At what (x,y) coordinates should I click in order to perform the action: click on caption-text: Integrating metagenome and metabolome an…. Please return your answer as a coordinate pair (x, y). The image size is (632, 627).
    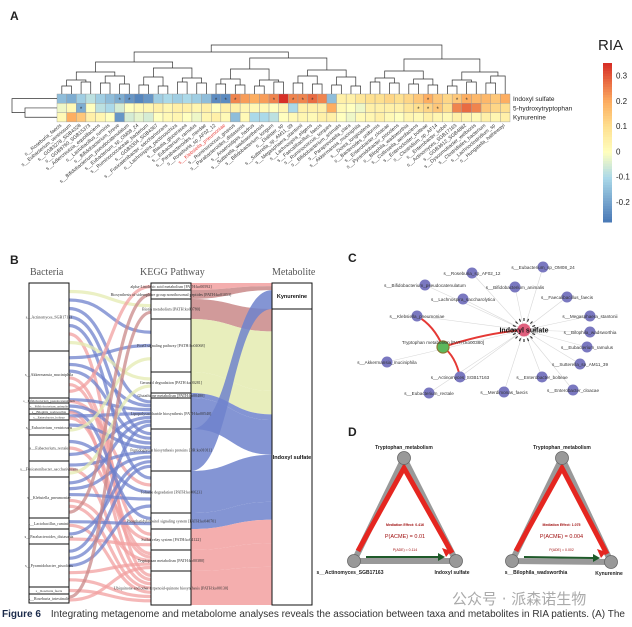
    Looking at the image, I should click on (337, 614).